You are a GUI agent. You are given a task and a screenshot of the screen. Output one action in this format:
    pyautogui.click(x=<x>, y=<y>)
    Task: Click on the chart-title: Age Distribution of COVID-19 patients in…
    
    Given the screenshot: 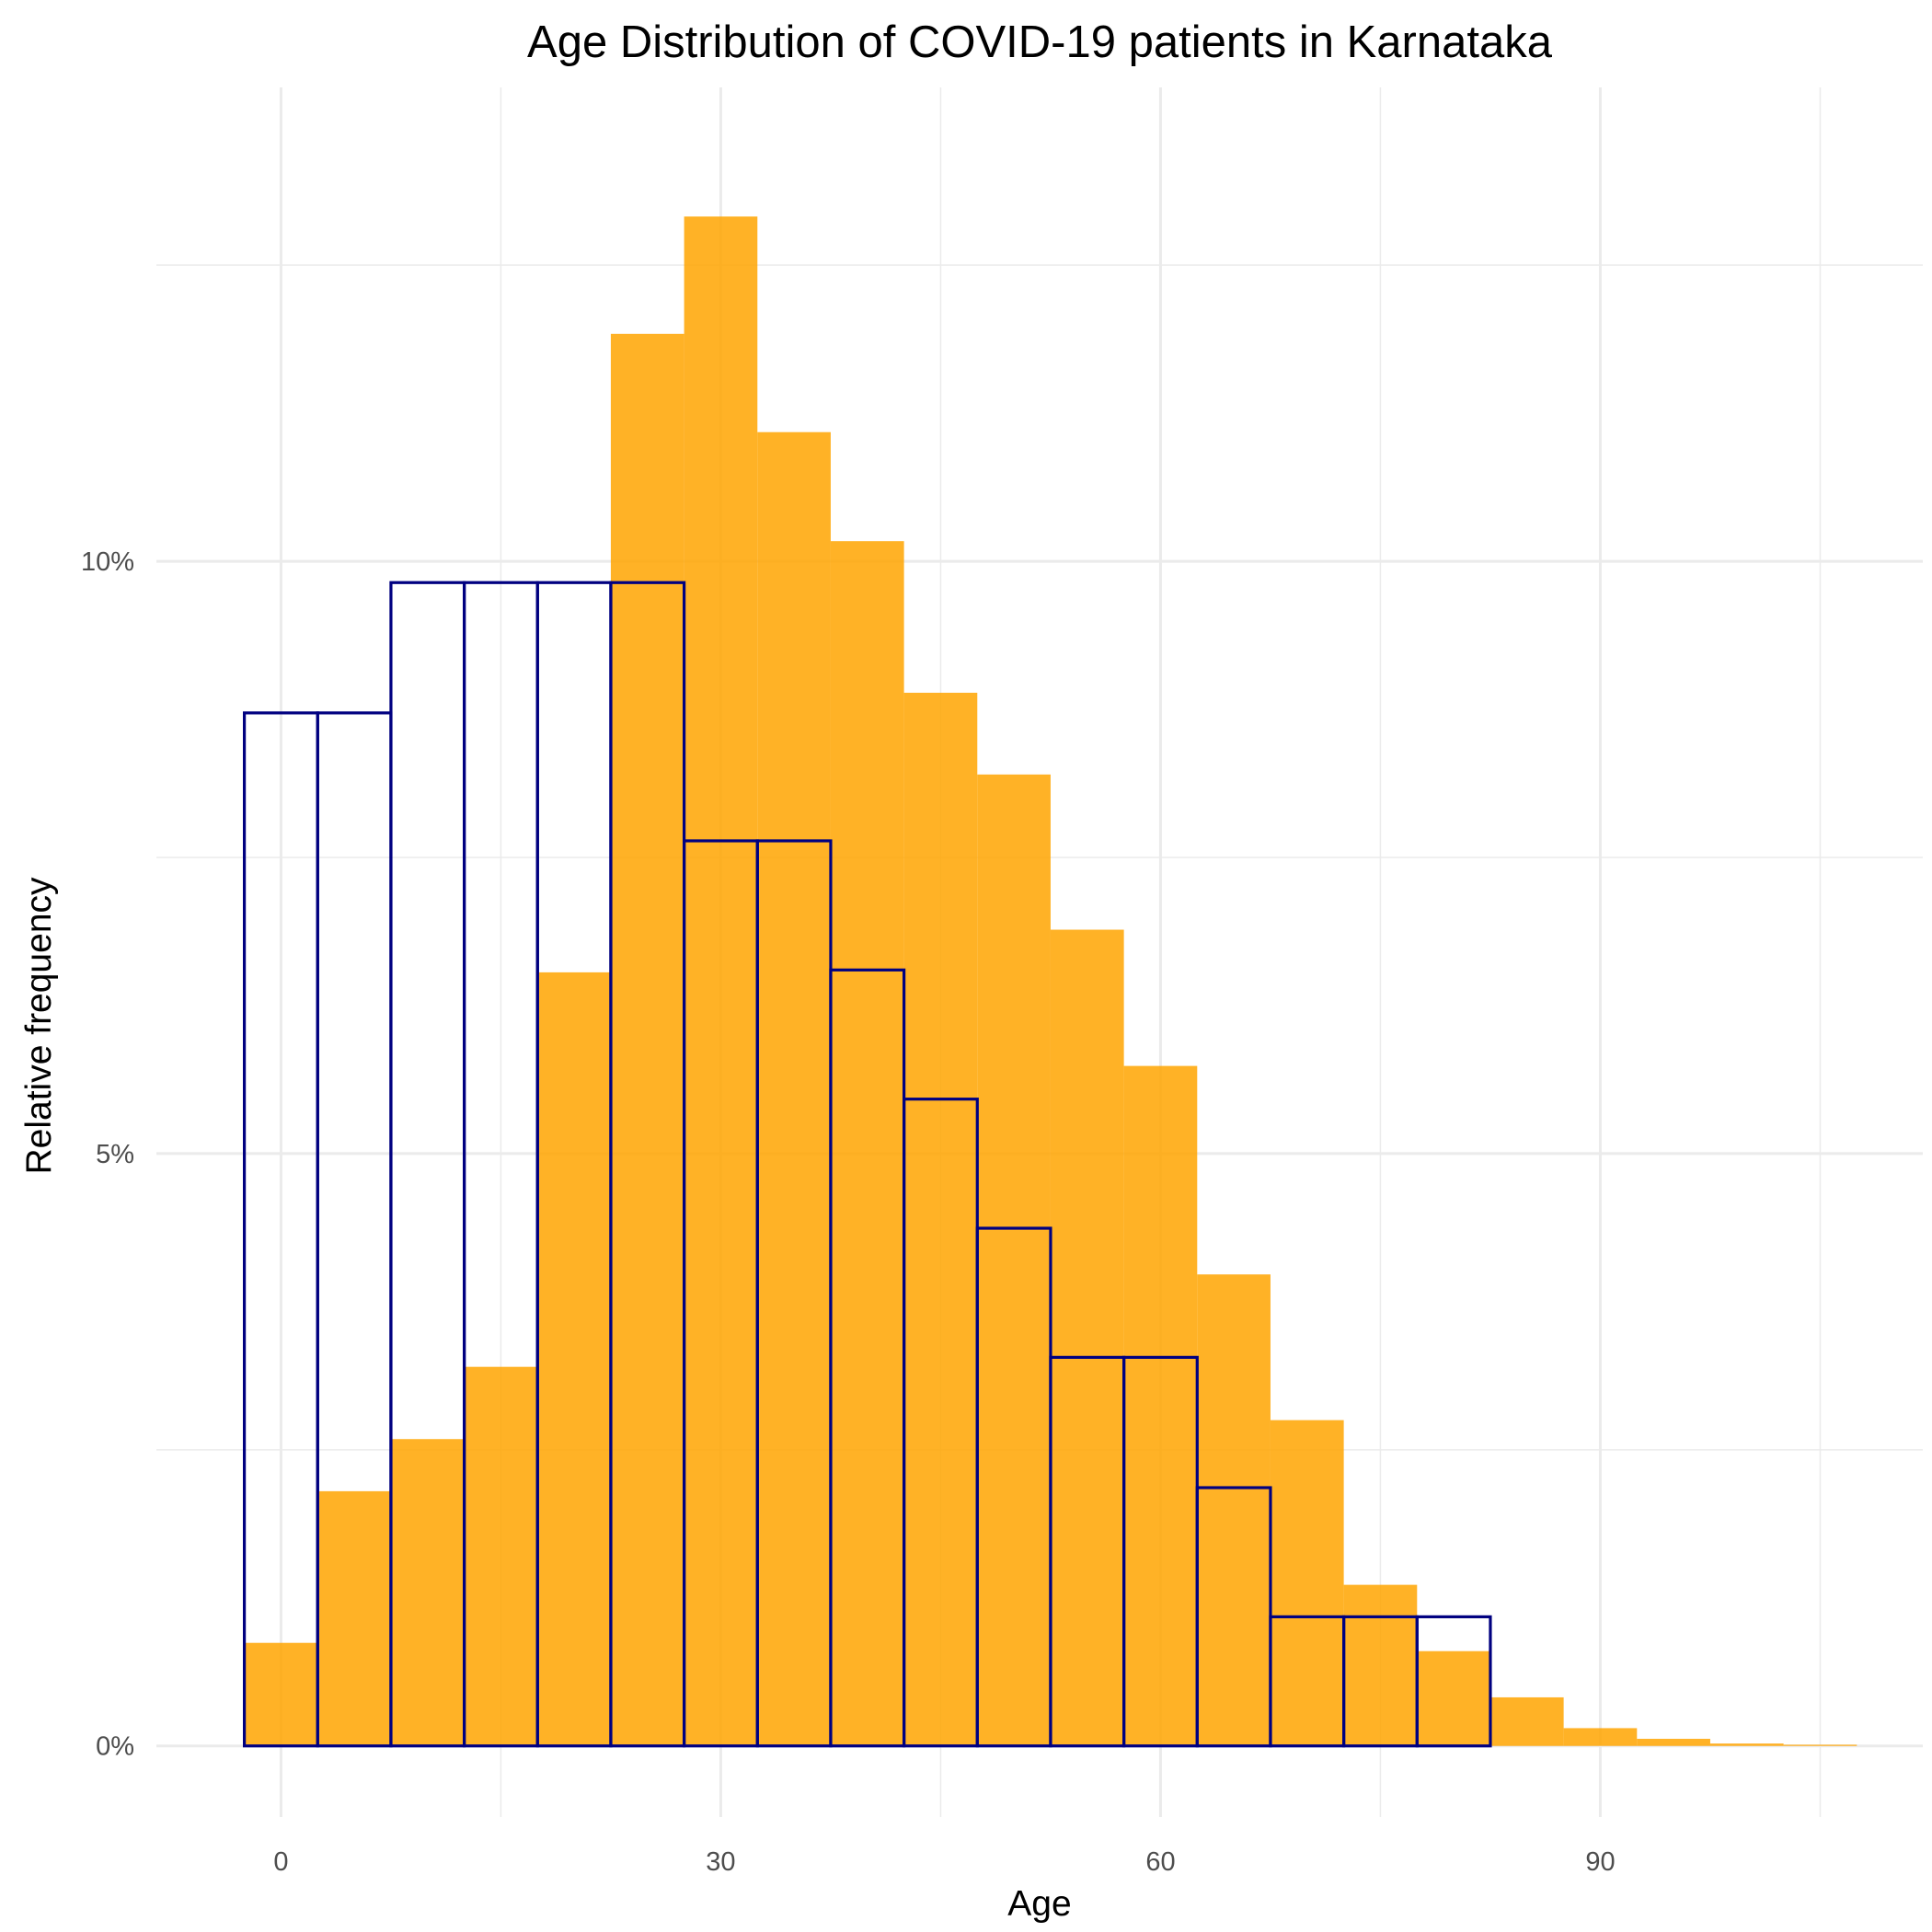 What is the action you would take?
    pyautogui.click(x=1040, y=42)
    